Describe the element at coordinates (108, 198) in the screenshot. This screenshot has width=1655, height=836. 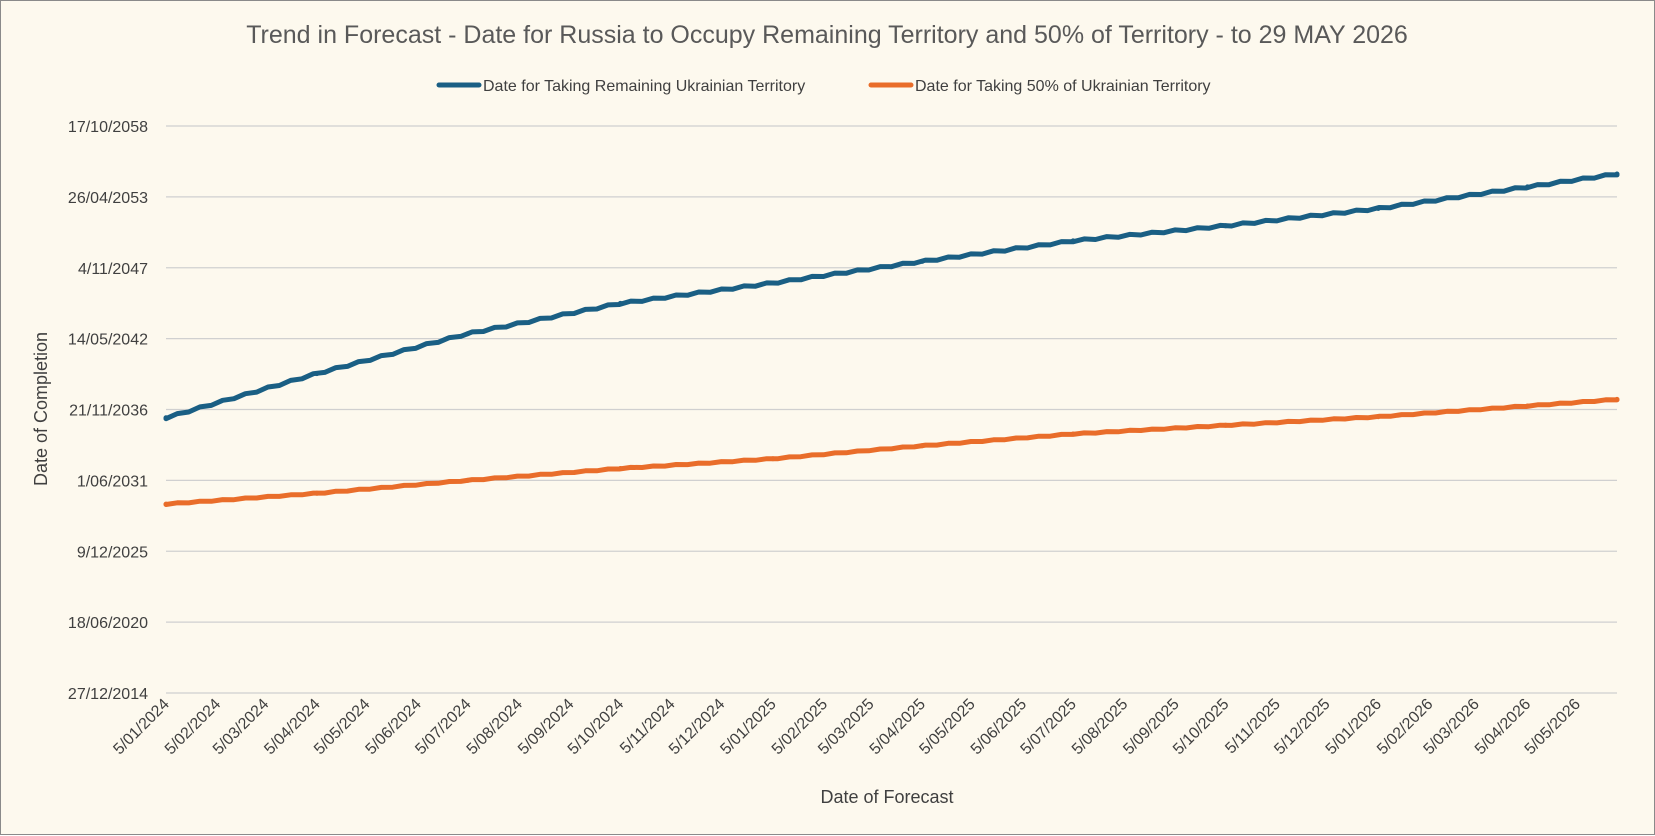
I see `y-tick-label: 26/04/2053` at that location.